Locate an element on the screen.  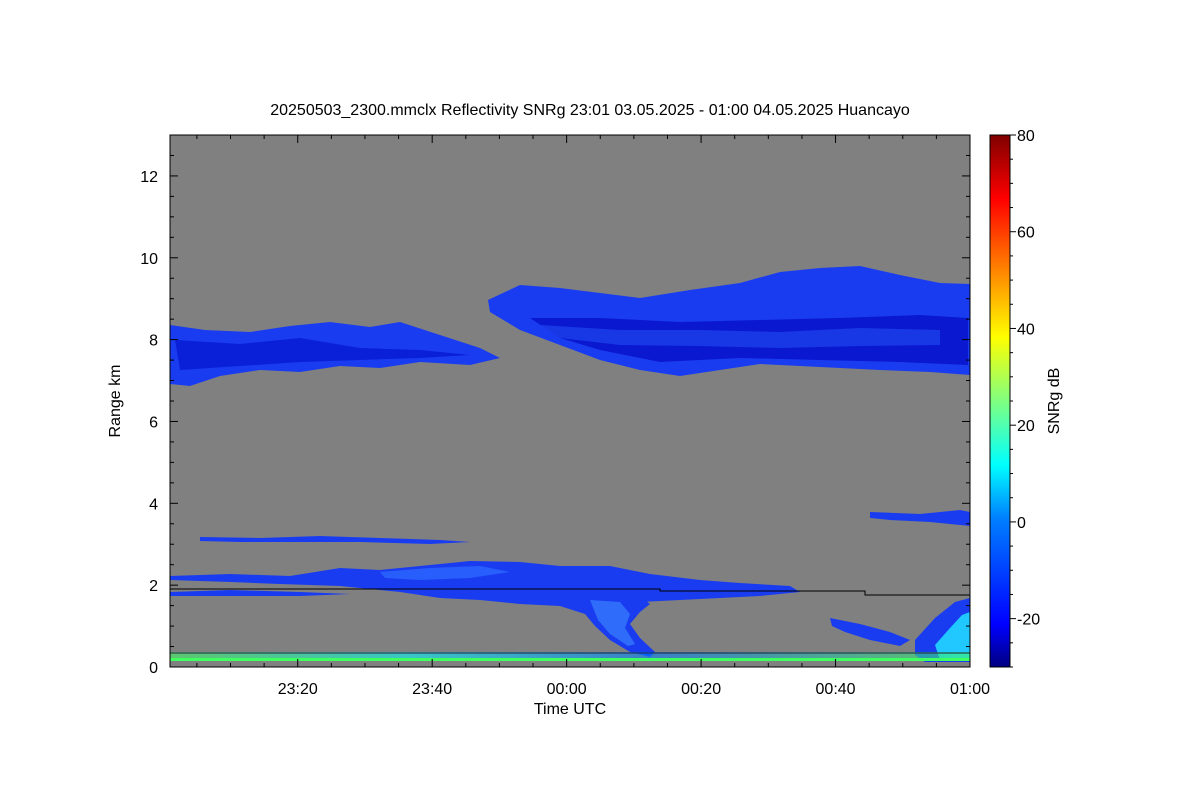
x-tick-label: 00:20 is located at coordinates (701, 689).